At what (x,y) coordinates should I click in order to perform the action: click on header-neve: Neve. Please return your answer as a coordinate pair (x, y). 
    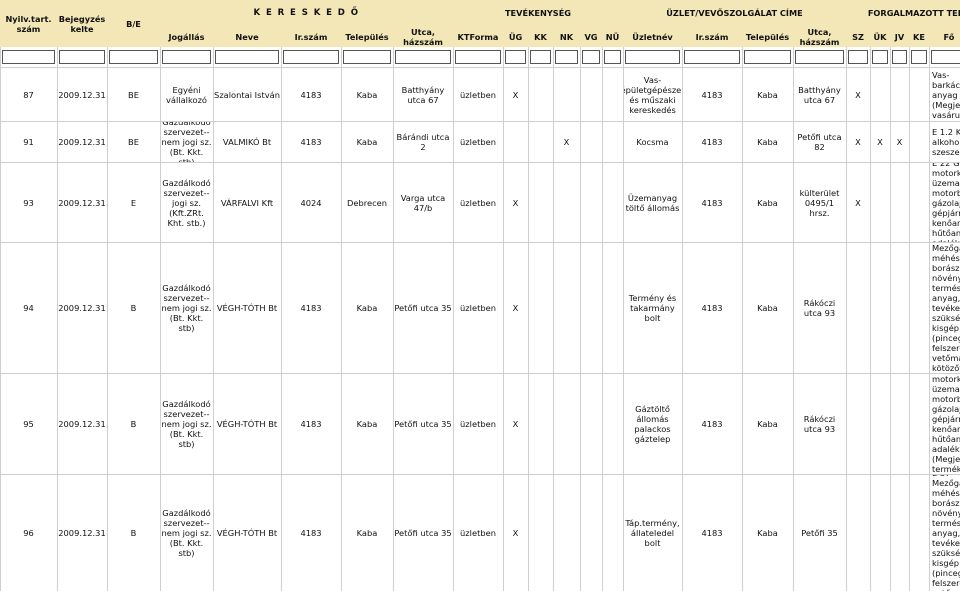
    Looking at the image, I should click on (247, 36).